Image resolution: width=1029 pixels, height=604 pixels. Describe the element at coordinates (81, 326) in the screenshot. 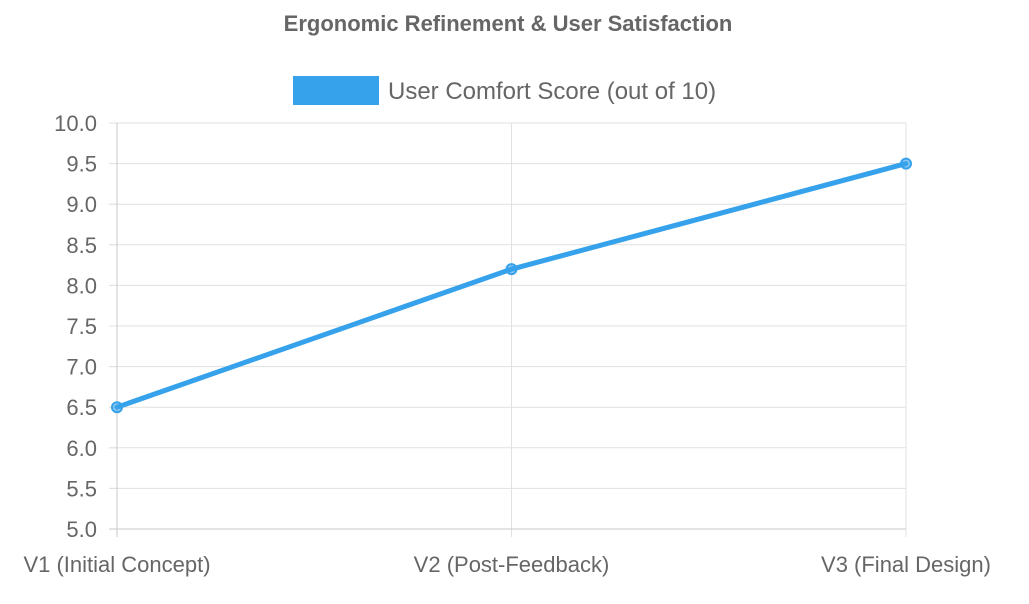

I see `y-tick-label: 7.5` at that location.